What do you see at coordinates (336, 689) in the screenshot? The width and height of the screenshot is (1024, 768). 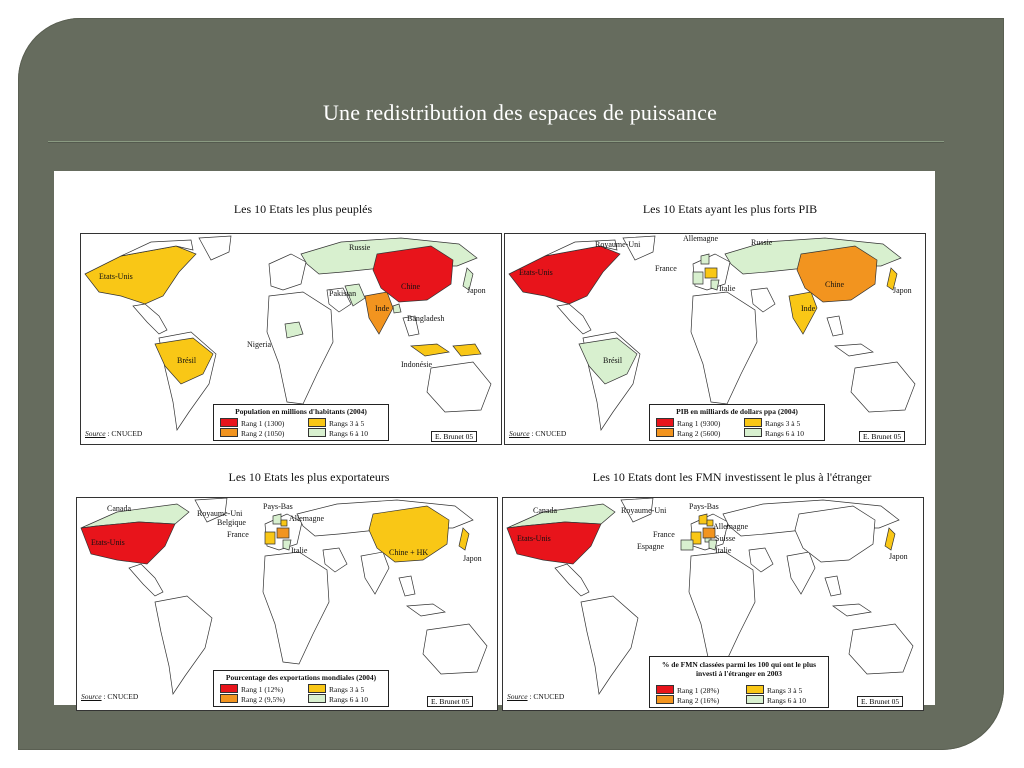 I see `map3-legend-rank3-5: Rangs 3 à 5` at bounding box center [336, 689].